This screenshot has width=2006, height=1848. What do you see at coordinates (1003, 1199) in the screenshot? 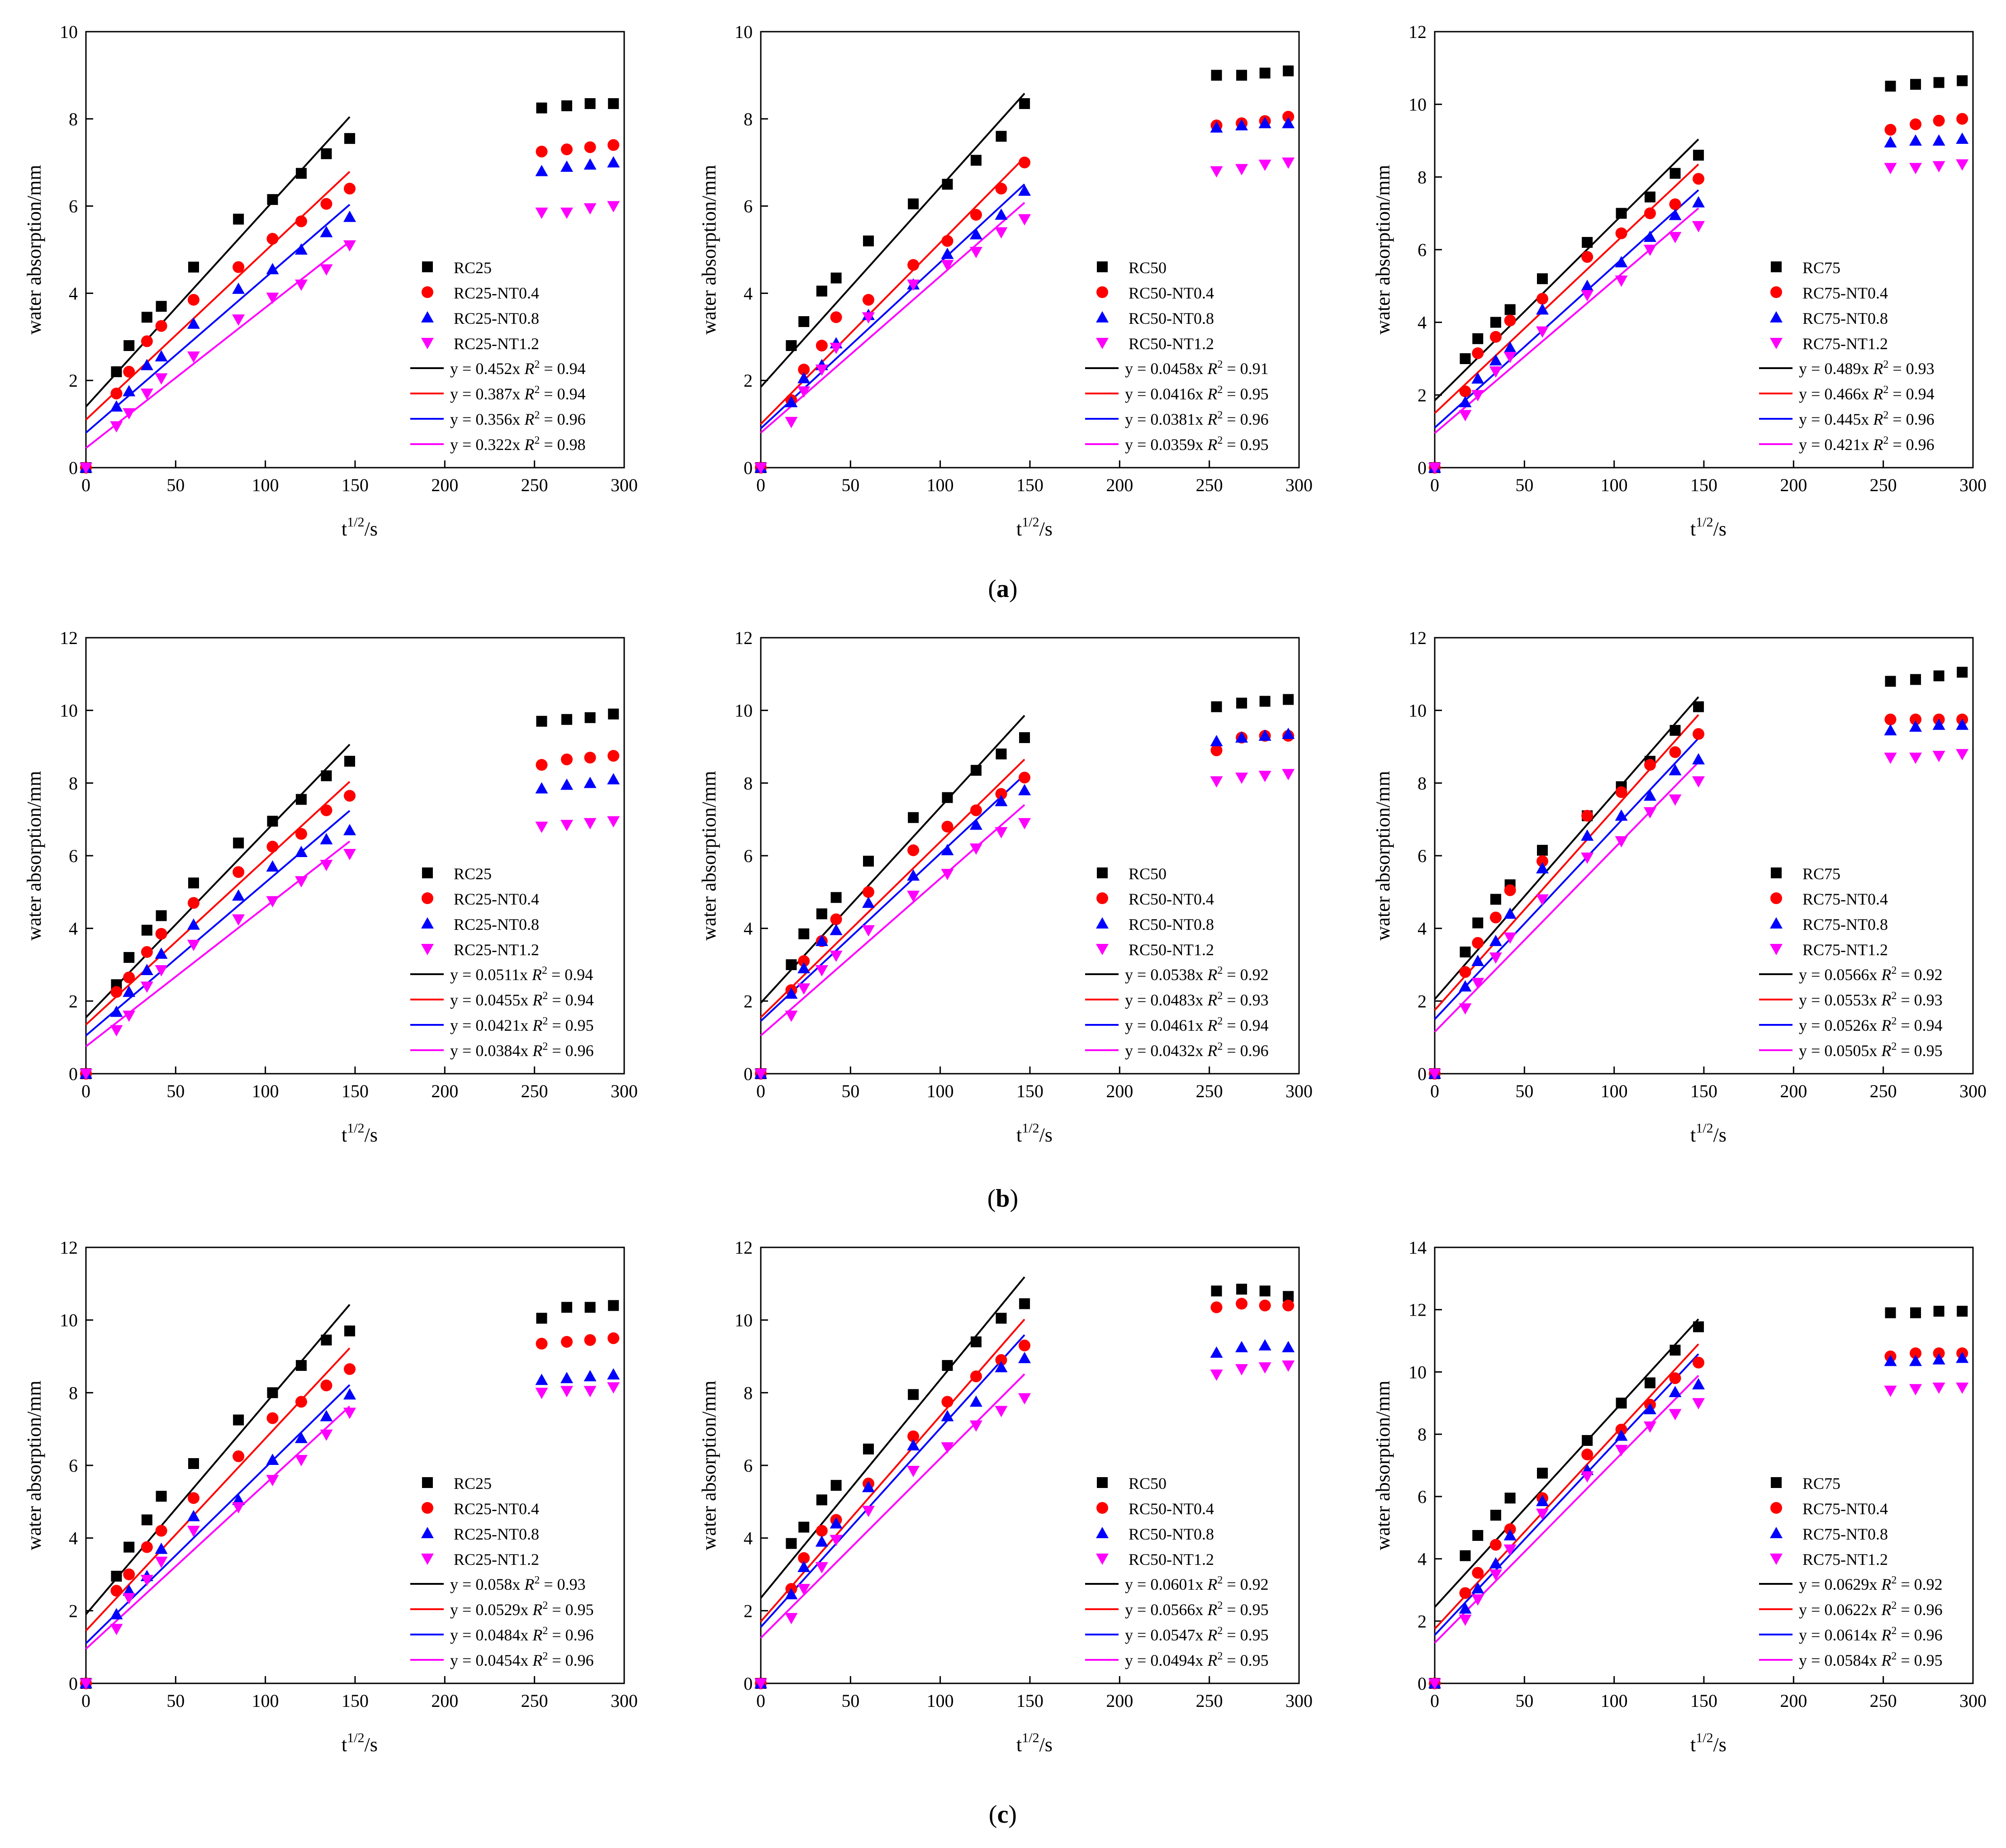
I see `caption-letter: b` at bounding box center [1003, 1199].